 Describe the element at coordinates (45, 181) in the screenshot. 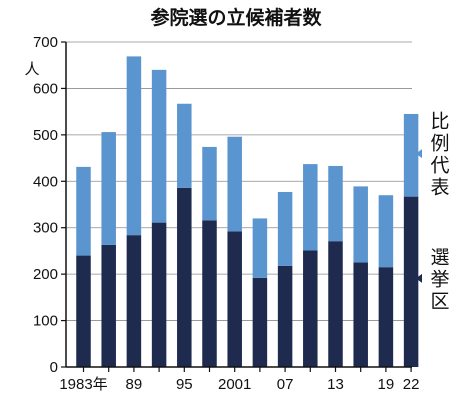

I see `y-tick-label-400: 400` at that location.